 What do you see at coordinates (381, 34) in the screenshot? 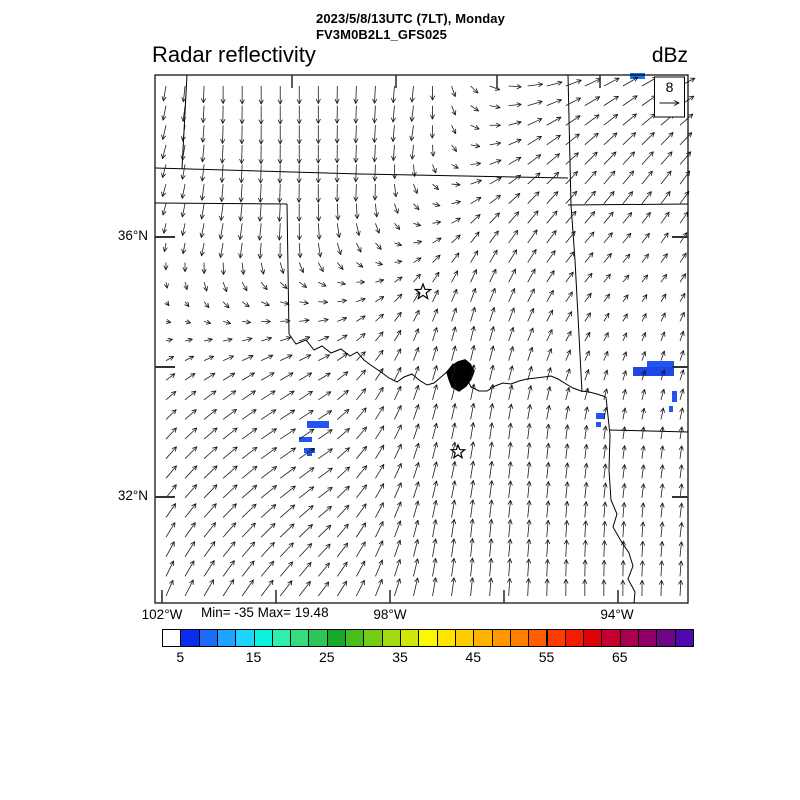
I see `model-name: FV3M0B2L1_GFS025` at bounding box center [381, 34].